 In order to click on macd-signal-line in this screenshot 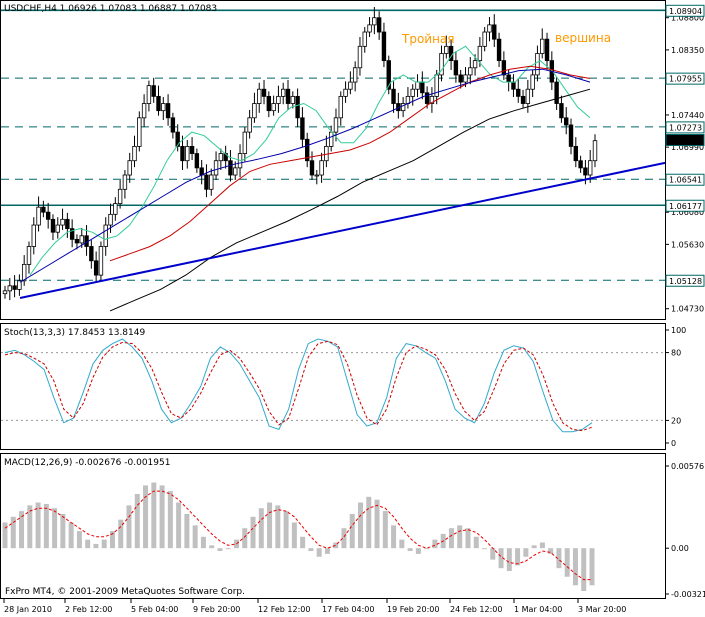, I will do `click(298, 535)`.